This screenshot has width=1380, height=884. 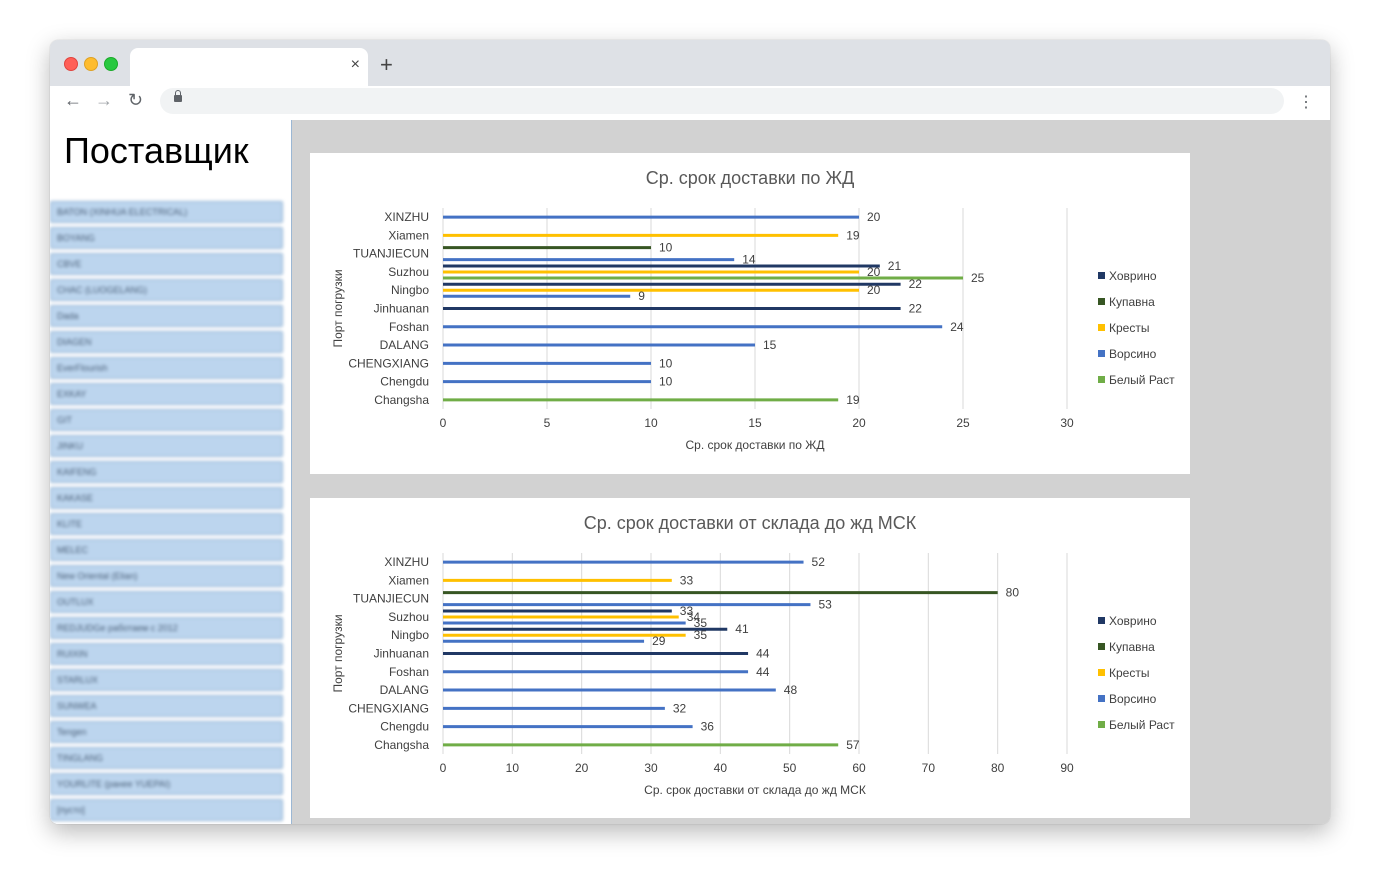 What do you see at coordinates (71, 64) in the screenshot?
I see `close-window-icon` at bounding box center [71, 64].